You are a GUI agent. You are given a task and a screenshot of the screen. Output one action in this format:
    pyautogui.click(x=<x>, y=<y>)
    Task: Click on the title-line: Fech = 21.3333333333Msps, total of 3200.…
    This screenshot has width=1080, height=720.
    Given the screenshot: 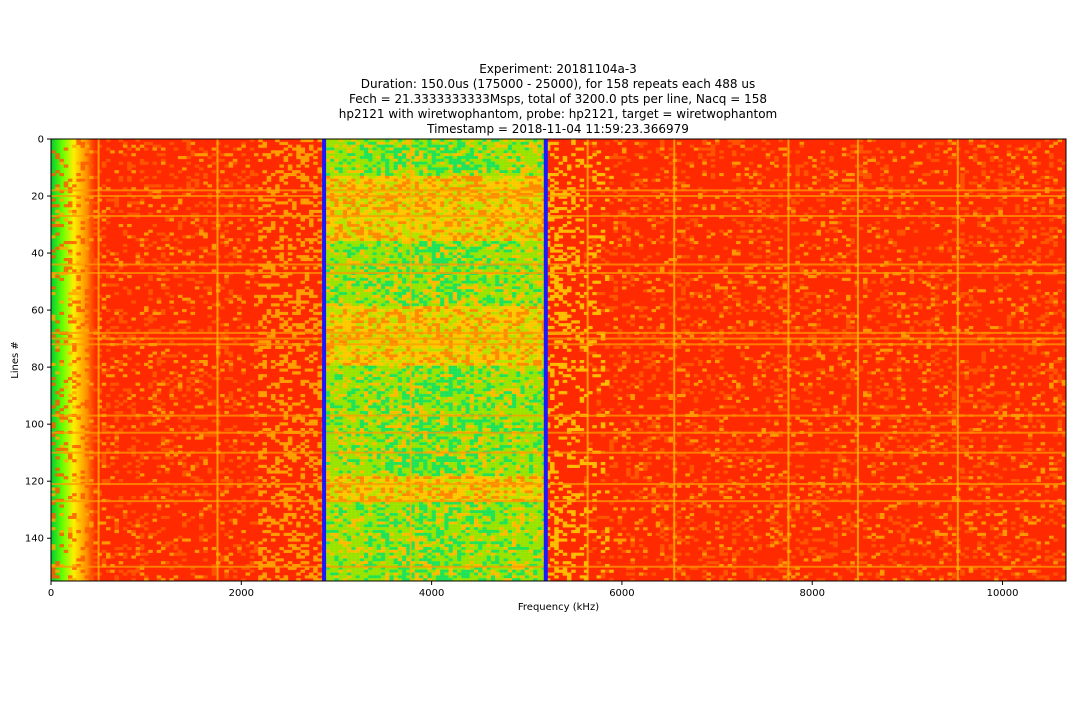 What is the action you would take?
    pyautogui.click(x=558, y=99)
    